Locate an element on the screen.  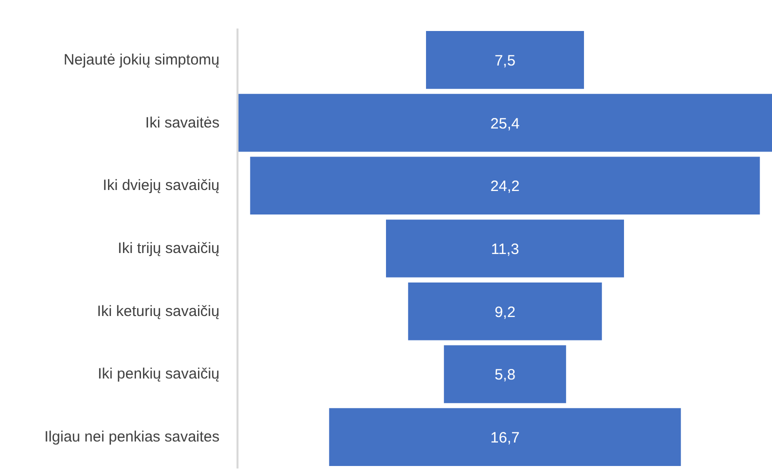
data-label: 5,8 is located at coordinates (505, 375).